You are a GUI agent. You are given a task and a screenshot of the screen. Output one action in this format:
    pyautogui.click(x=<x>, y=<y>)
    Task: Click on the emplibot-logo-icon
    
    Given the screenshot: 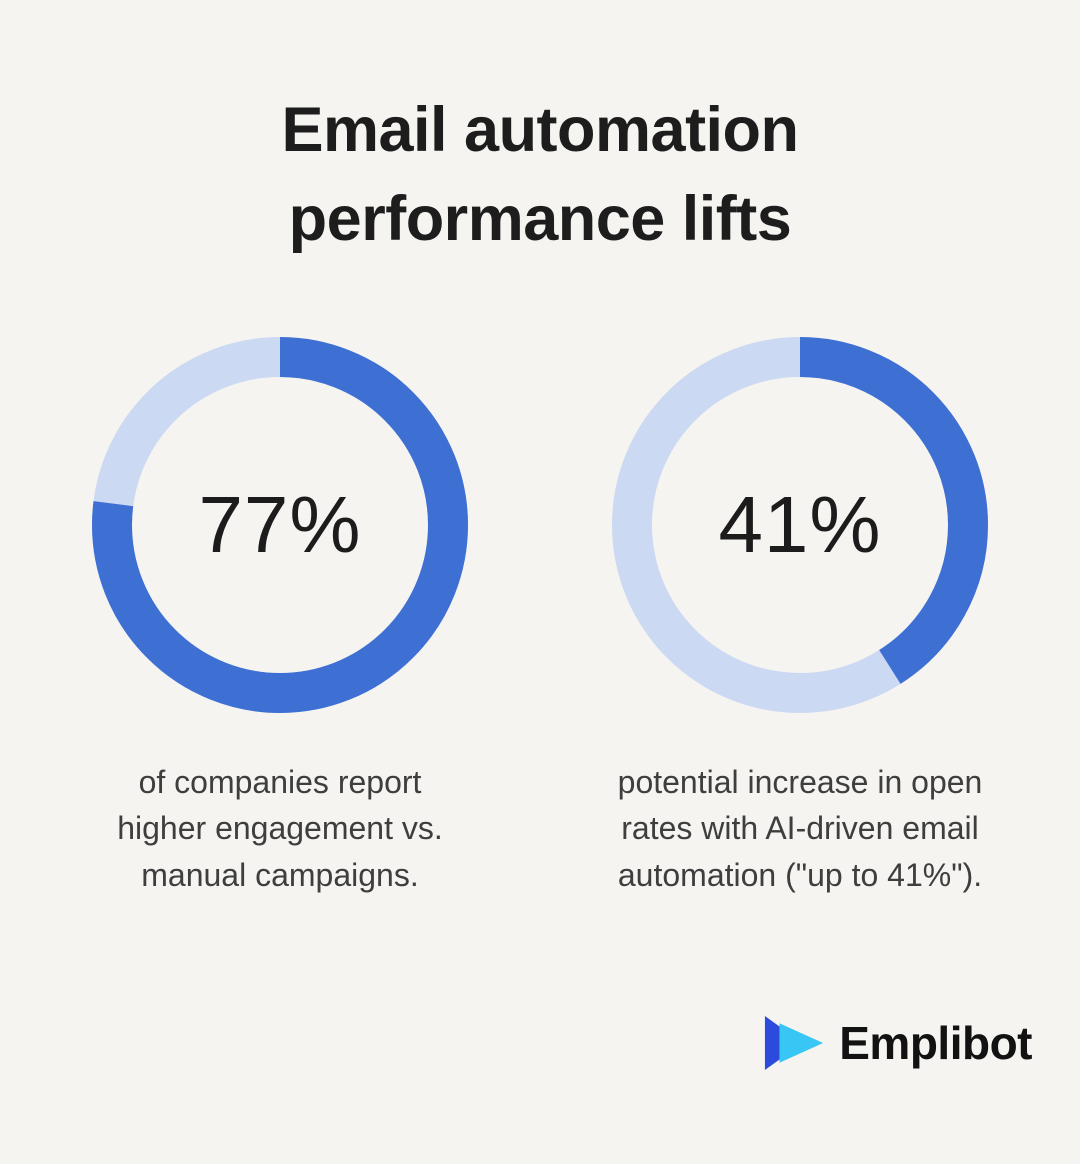 What is the action you would take?
    pyautogui.click(x=794, y=1043)
    